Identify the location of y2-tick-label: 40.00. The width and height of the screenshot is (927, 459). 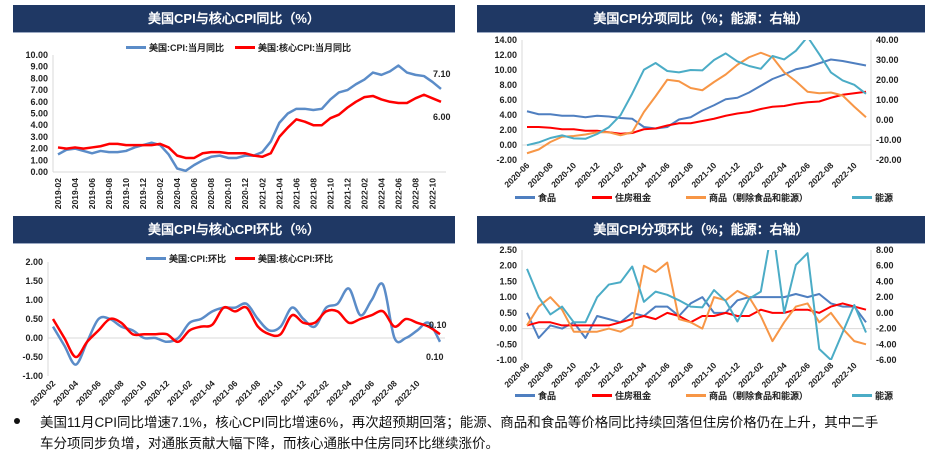
(887, 40).